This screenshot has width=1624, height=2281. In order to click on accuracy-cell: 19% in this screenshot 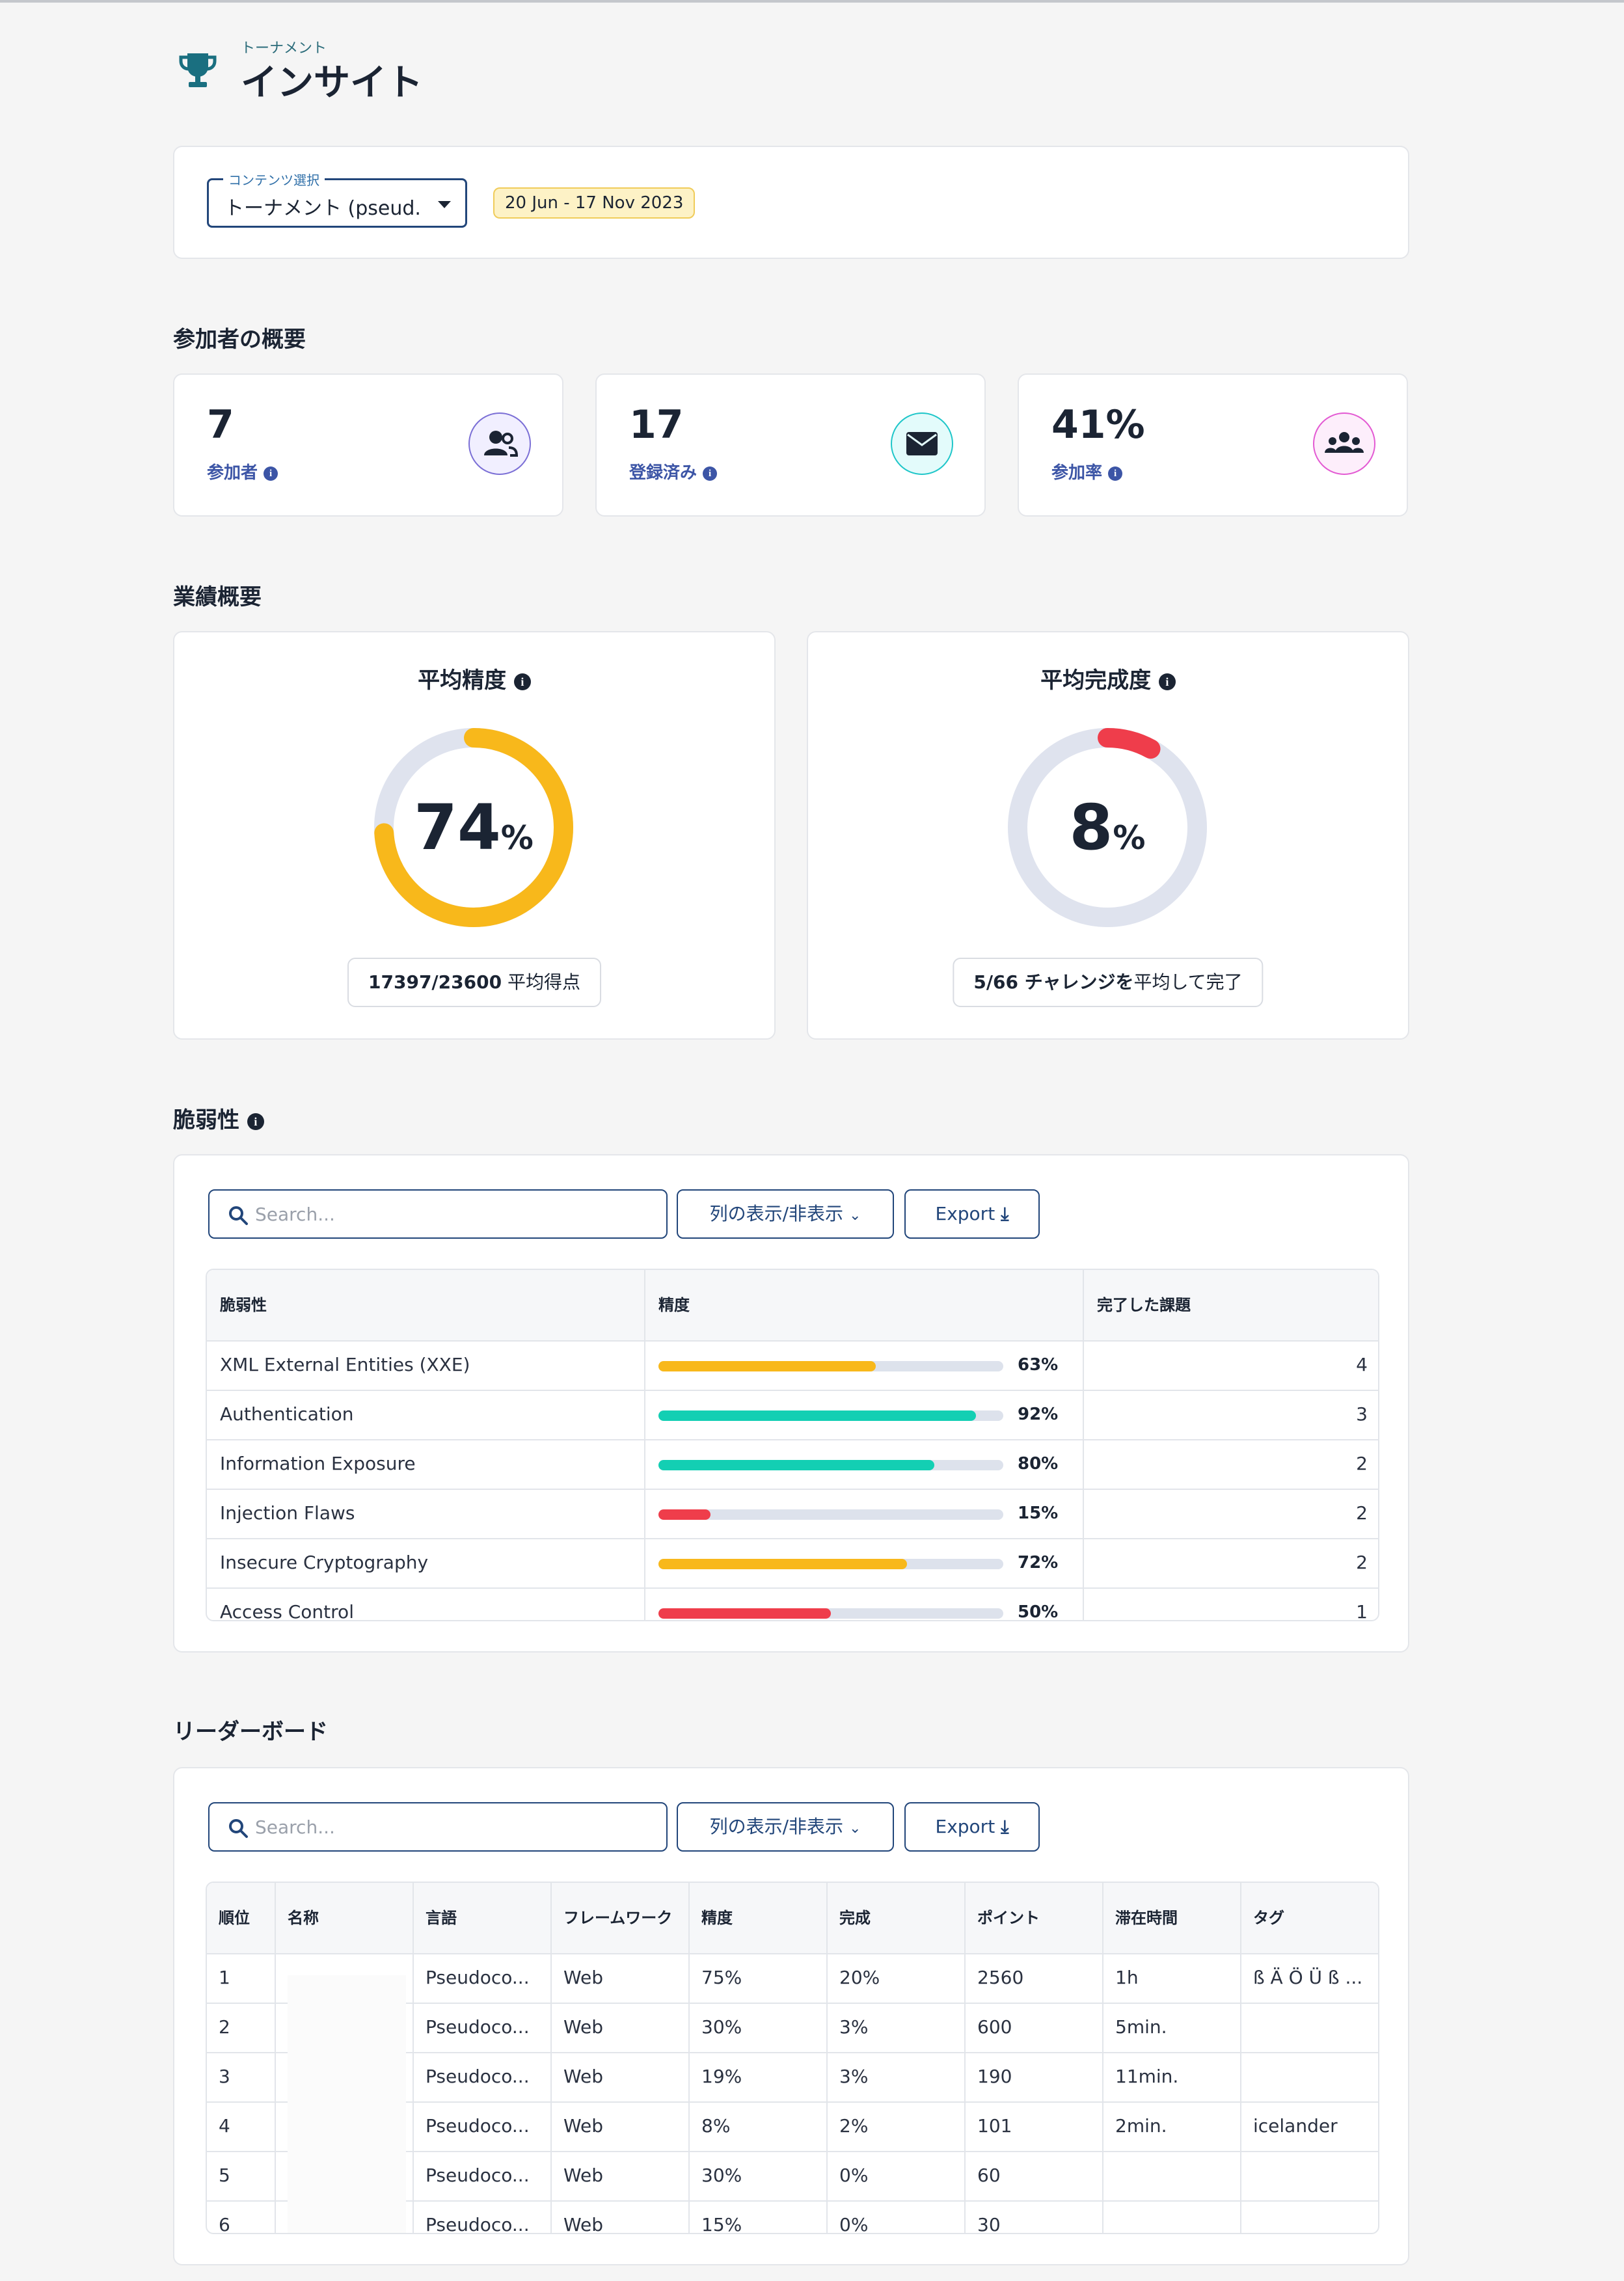, I will do `click(759, 2077)`.